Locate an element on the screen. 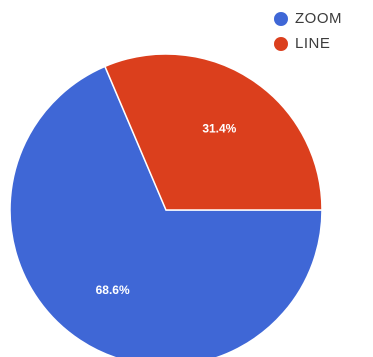  legend-swatch-zoom is located at coordinates (281, 18).